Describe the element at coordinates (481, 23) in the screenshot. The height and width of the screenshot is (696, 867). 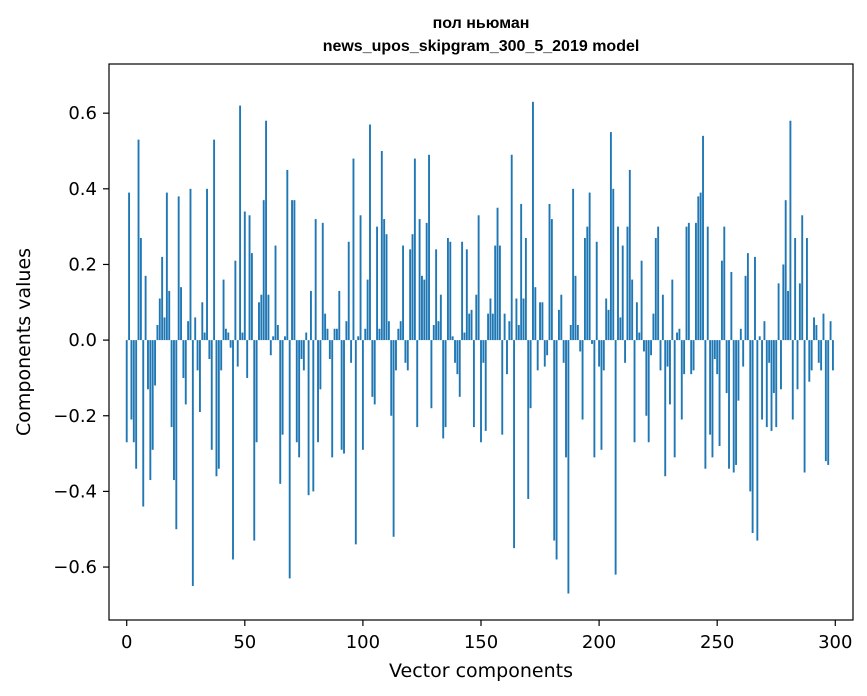
I see `chart-title: пол ньюман` at that location.